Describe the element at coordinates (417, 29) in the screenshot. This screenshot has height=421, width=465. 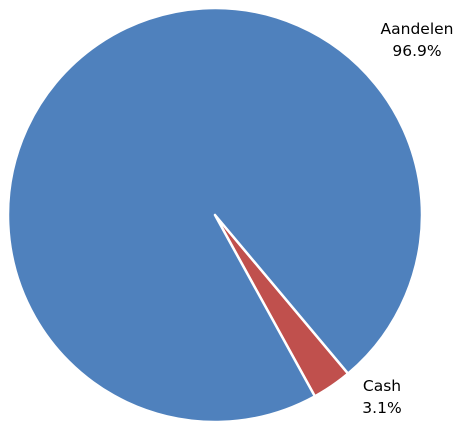
I see `slice-label-aandelen-name: Aandelen` at that location.